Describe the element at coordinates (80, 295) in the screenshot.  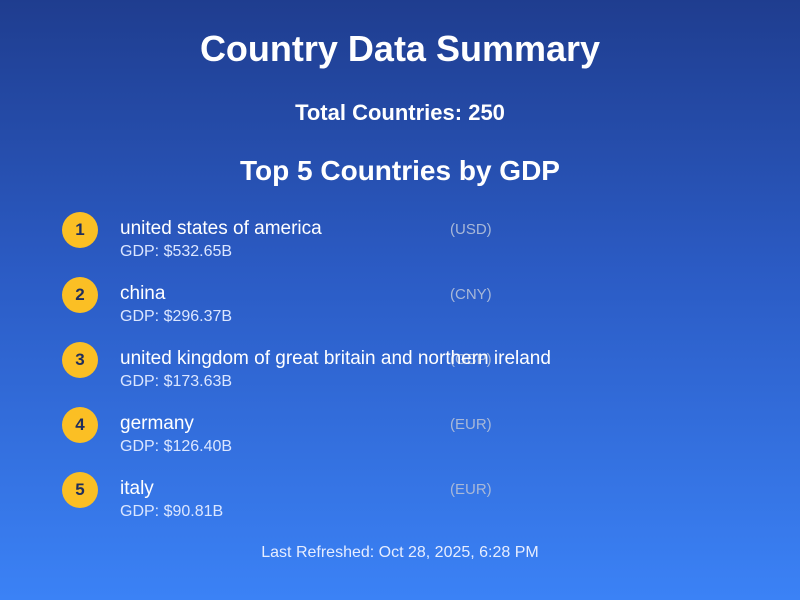
I see `rank-badge: 2` at that location.